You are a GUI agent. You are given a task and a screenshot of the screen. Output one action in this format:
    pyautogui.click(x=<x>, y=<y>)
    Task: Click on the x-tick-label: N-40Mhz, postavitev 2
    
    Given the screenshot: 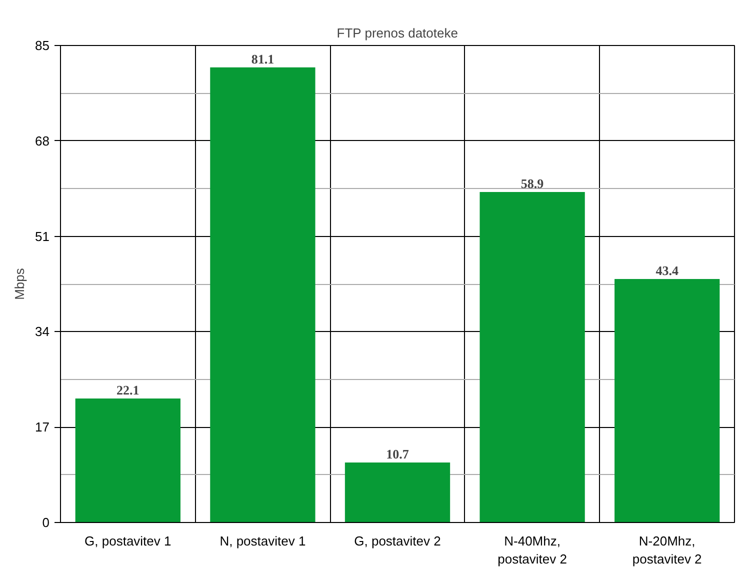 What is the action you would take?
    pyautogui.click(x=532, y=550)
    